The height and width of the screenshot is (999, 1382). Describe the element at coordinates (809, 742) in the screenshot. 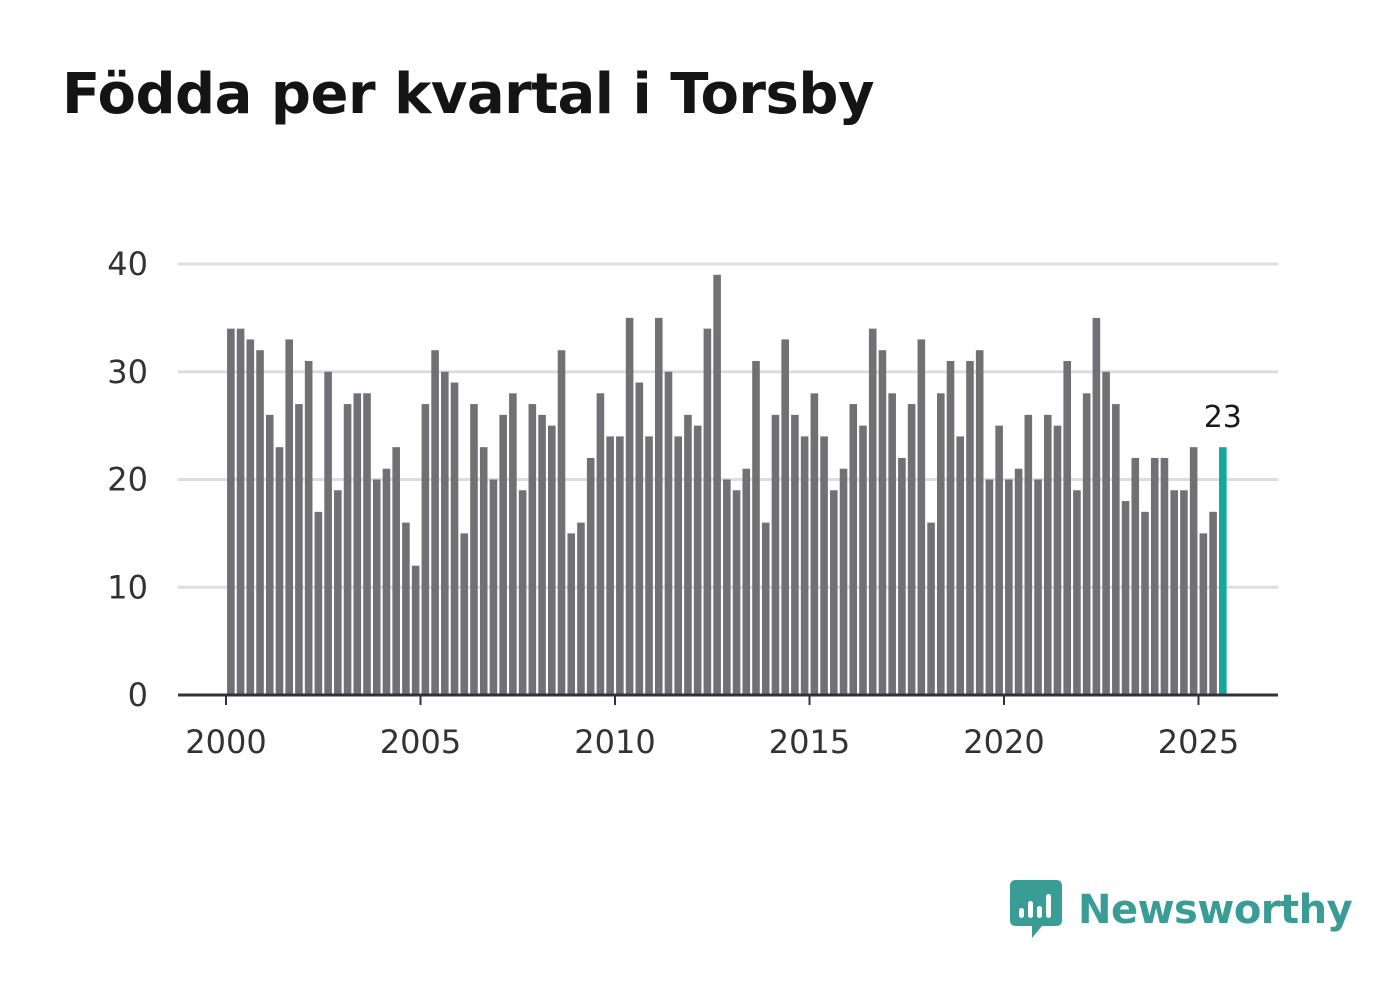

I see `x-tick-label-2015: 2015` at that location.